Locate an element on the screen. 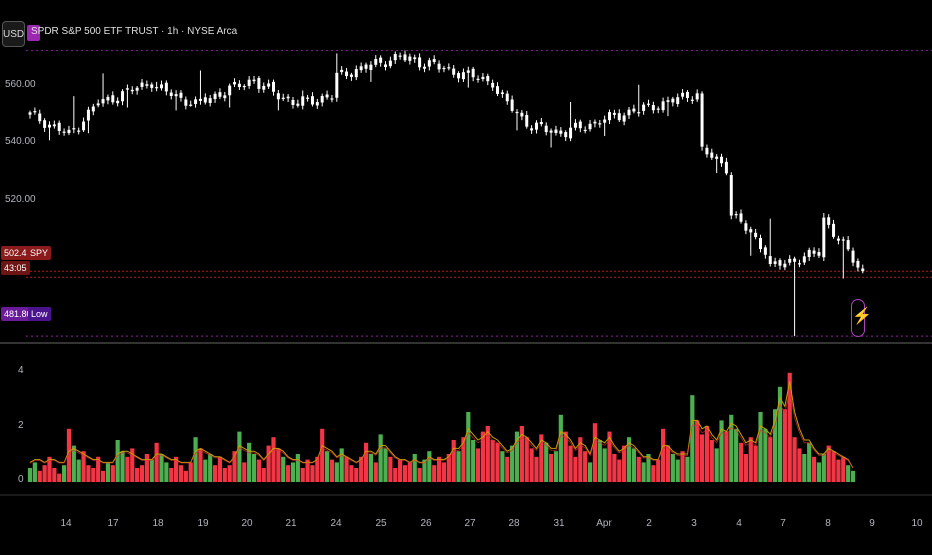 The image size is (932, 555). x-tick-label: 9 is located at coordinates (872, 523).